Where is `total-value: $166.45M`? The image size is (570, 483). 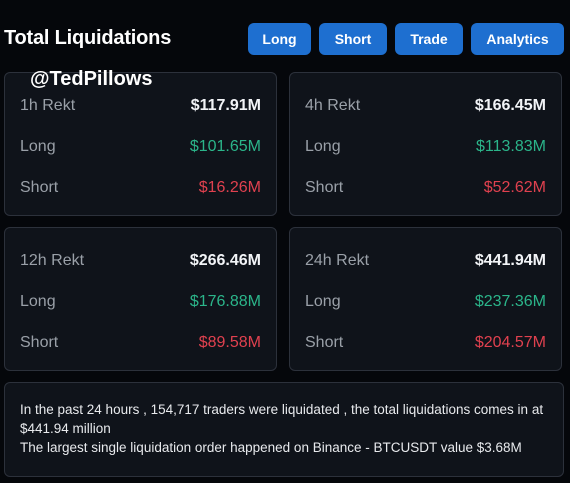 total-value: $166.45M is located at coordinates (510, 105).